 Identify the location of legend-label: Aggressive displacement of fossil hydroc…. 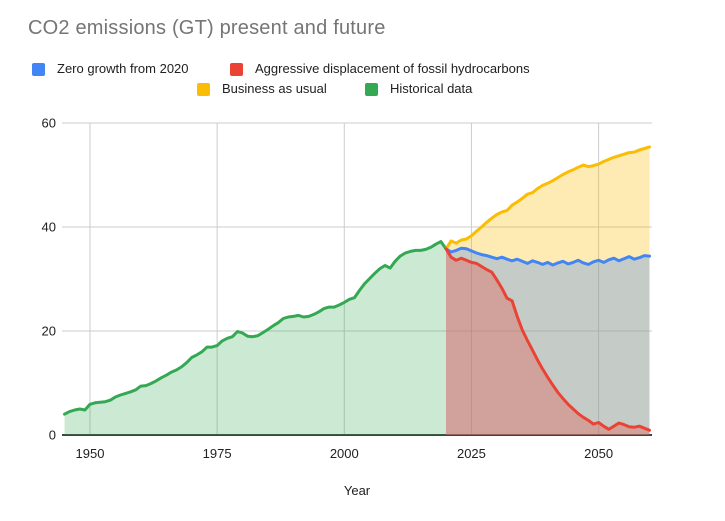
(392, 68).